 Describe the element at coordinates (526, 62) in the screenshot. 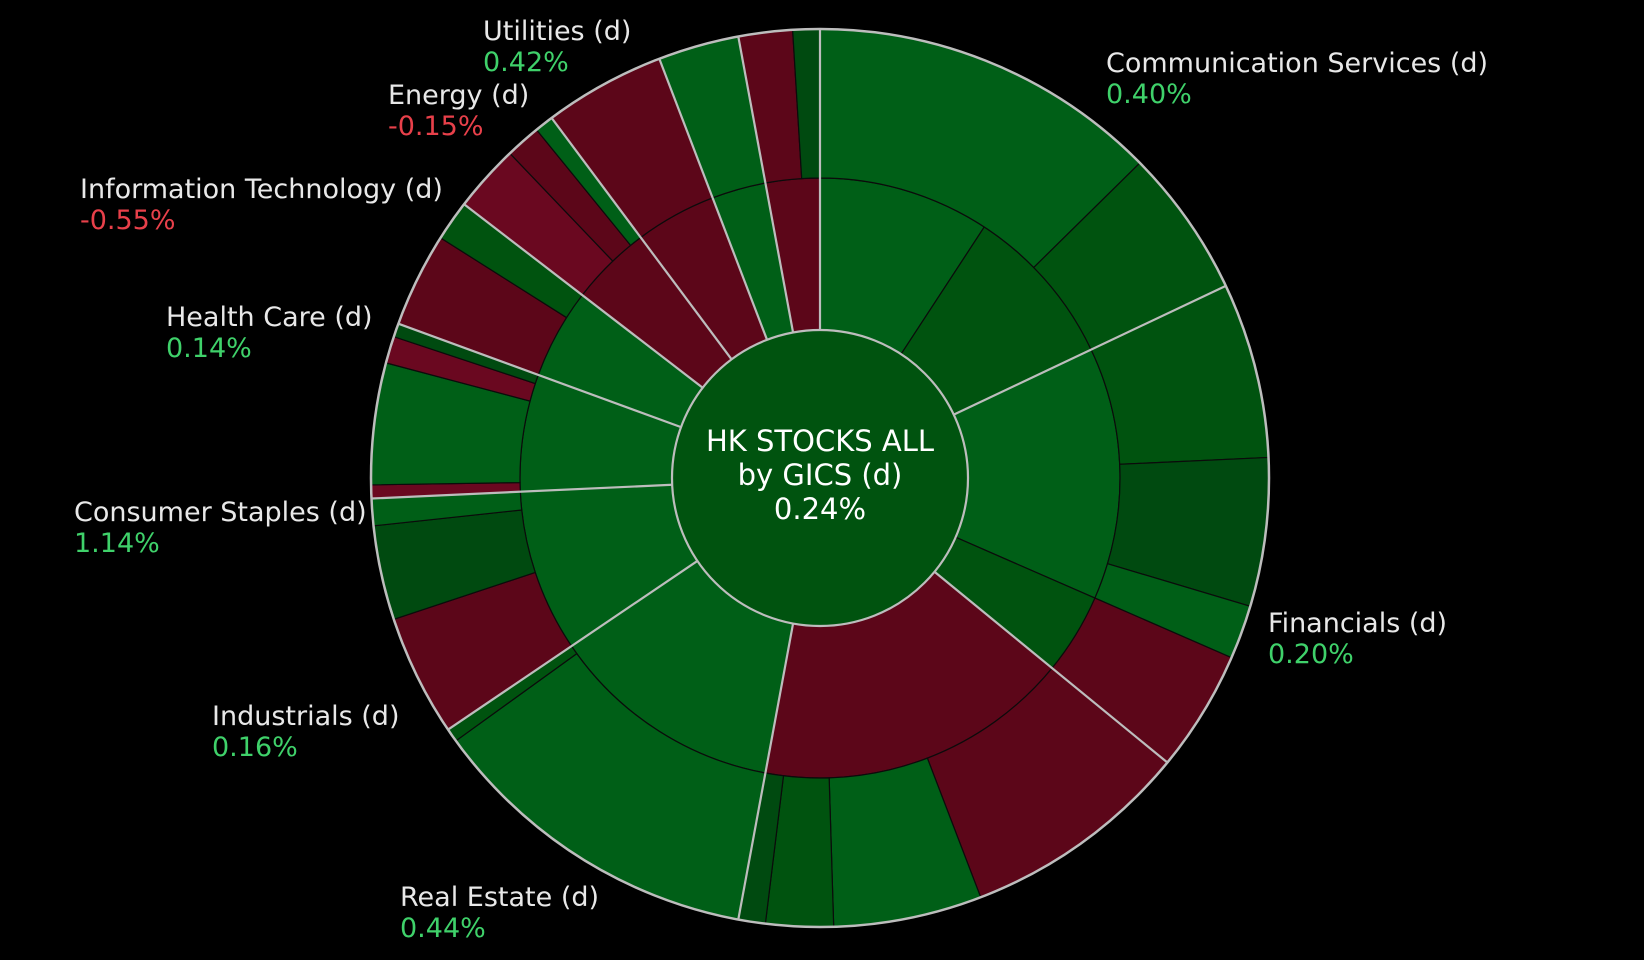

I see `sector-label-change: 0.42%` at that location.